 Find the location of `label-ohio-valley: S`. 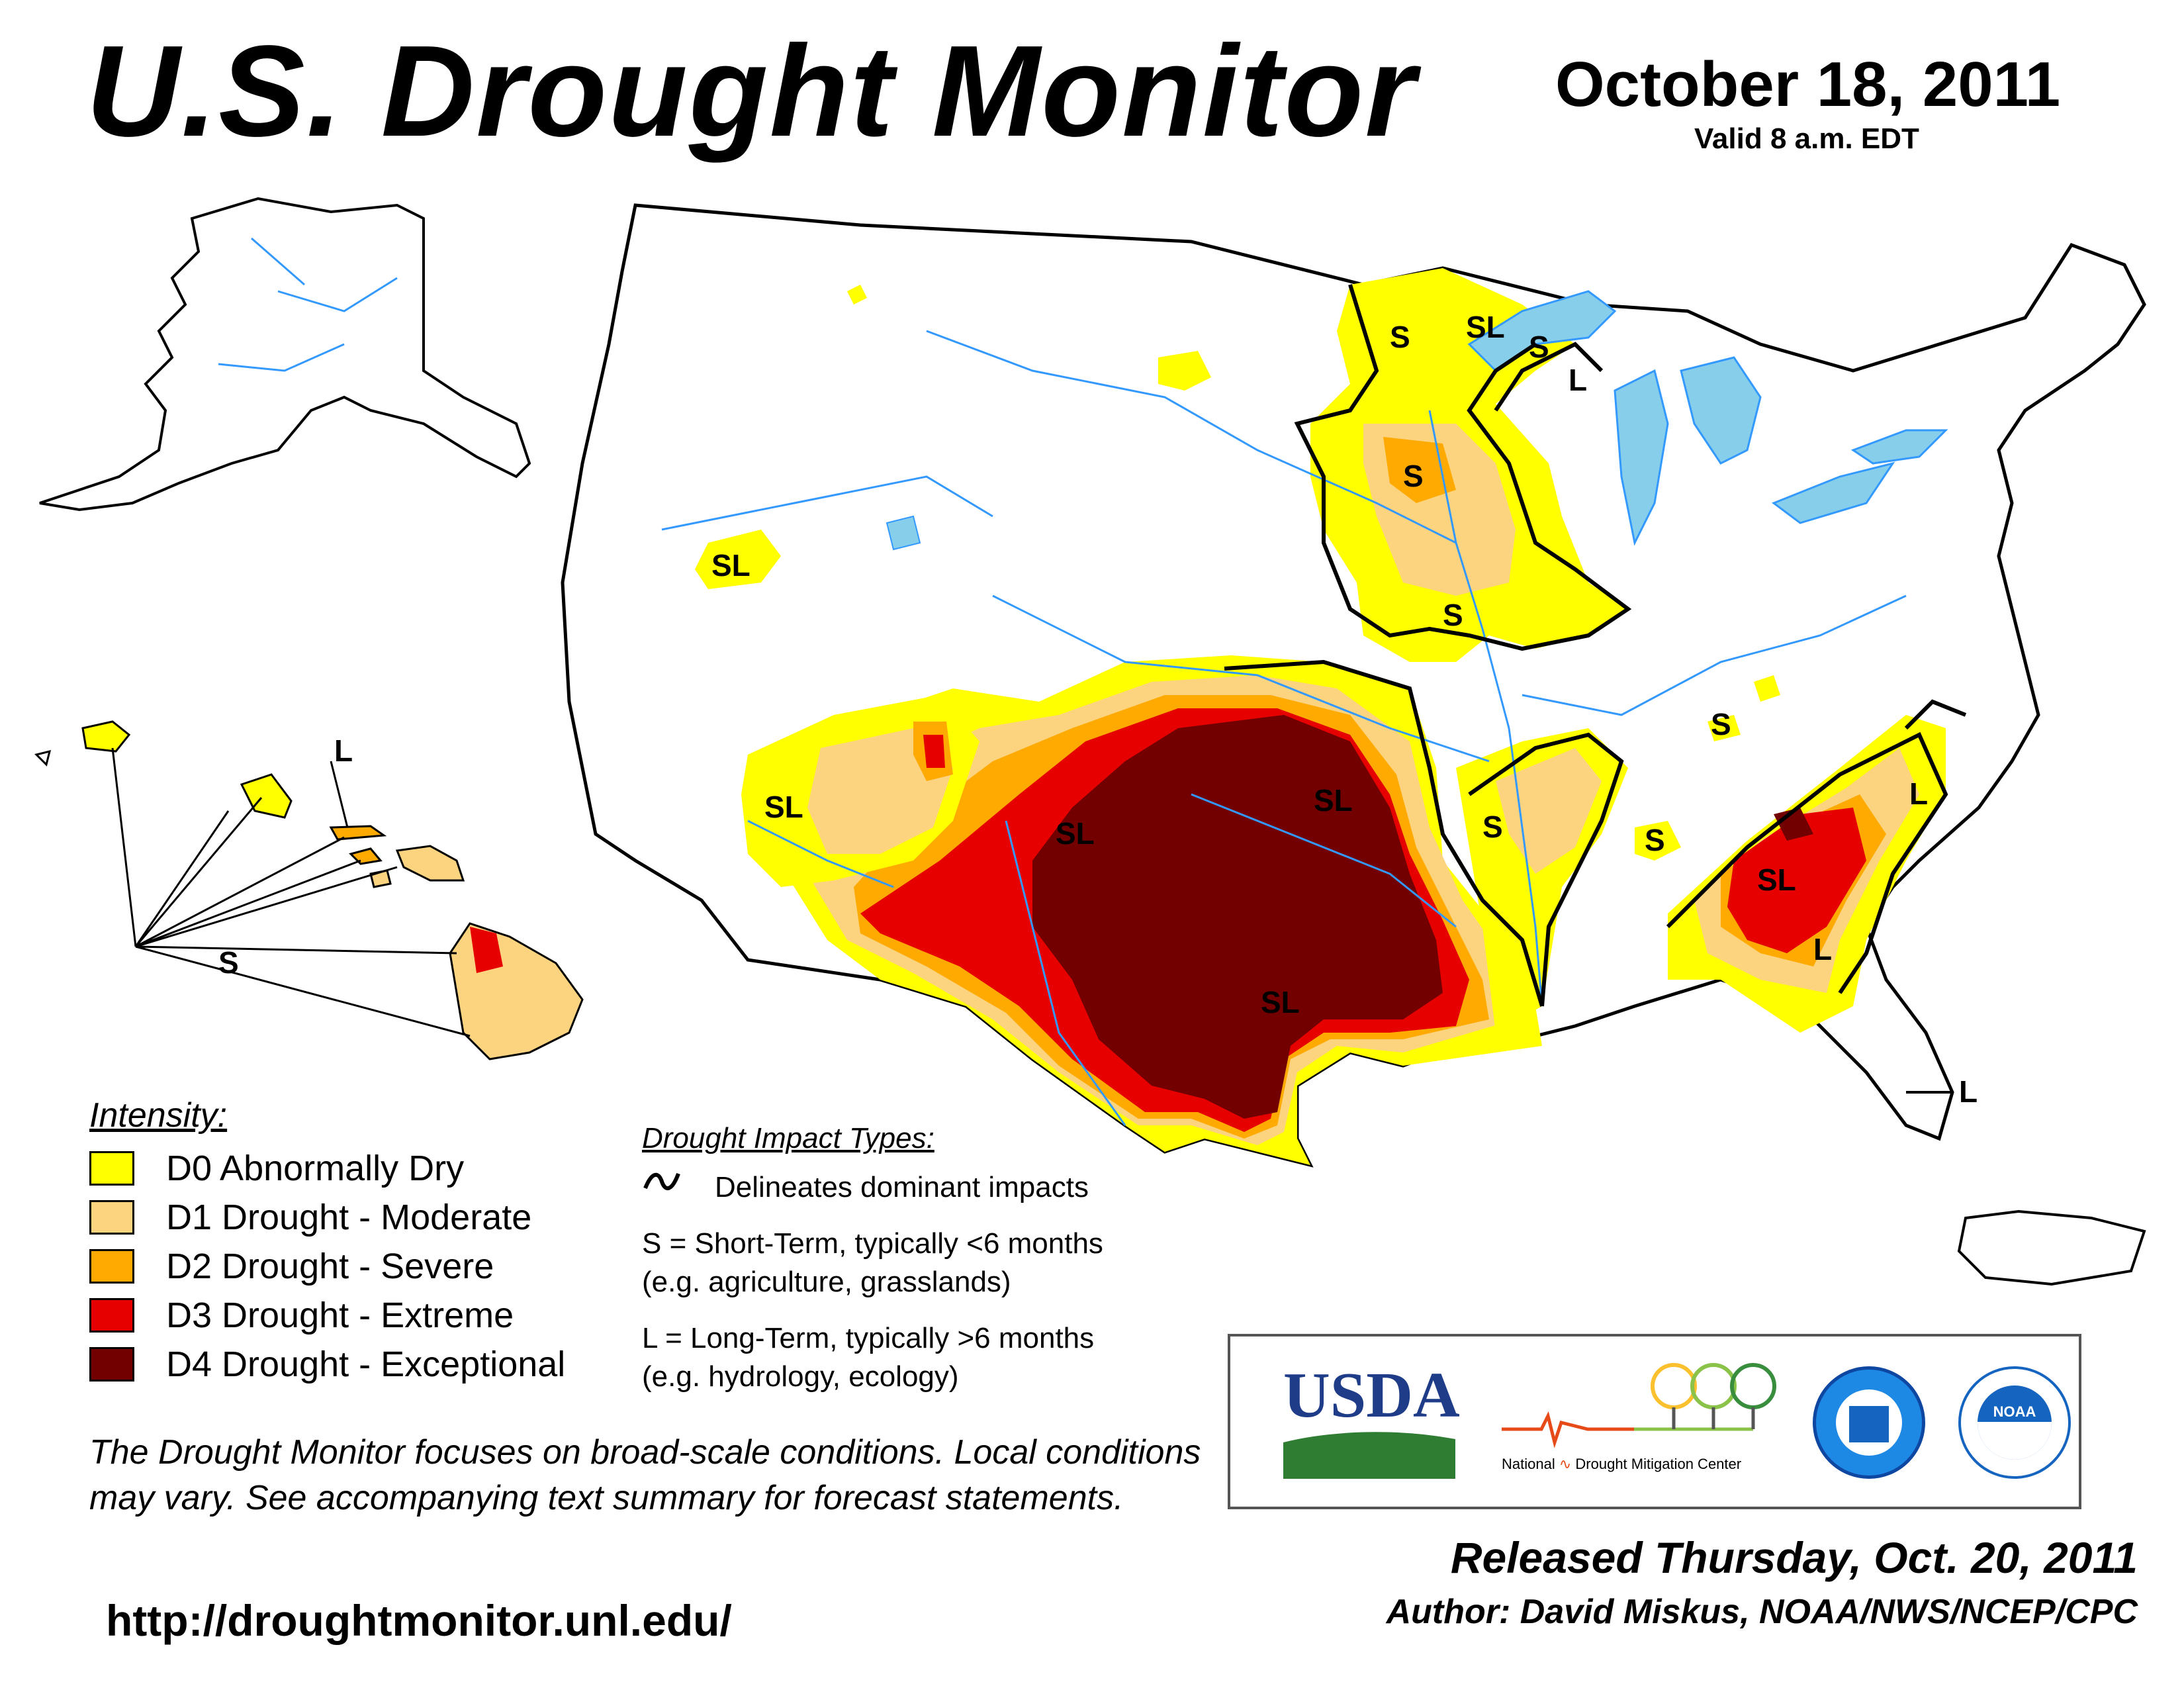

label-ohio-valley: S is located at coordinates (1721, 724).